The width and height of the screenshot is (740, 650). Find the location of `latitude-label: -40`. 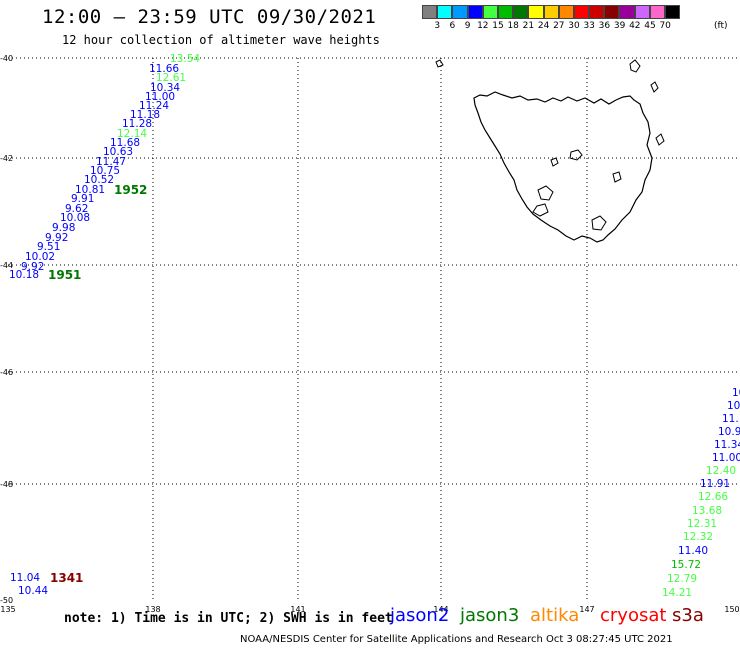

latitude-label: -40 is located at coordinates (6, 58).